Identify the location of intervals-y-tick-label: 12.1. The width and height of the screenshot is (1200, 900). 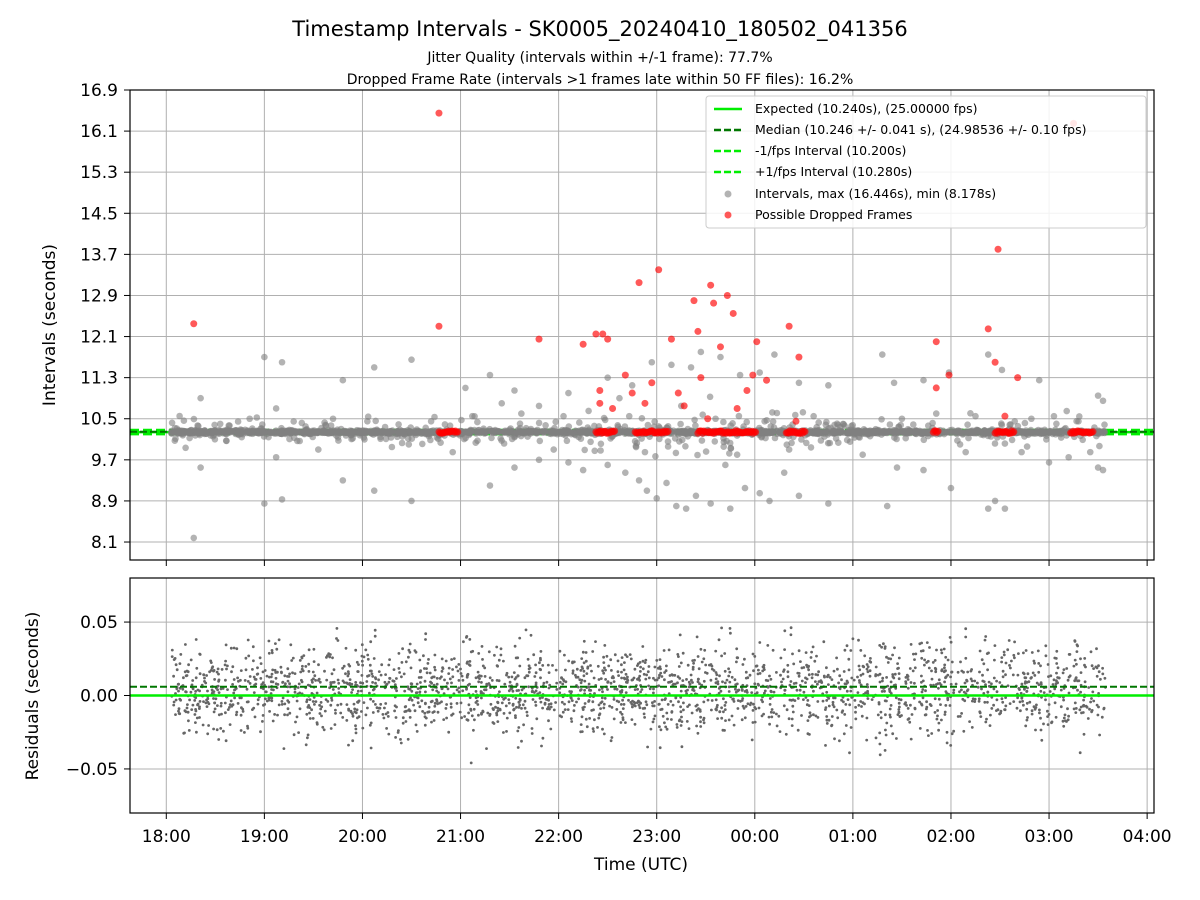
(99, 338).